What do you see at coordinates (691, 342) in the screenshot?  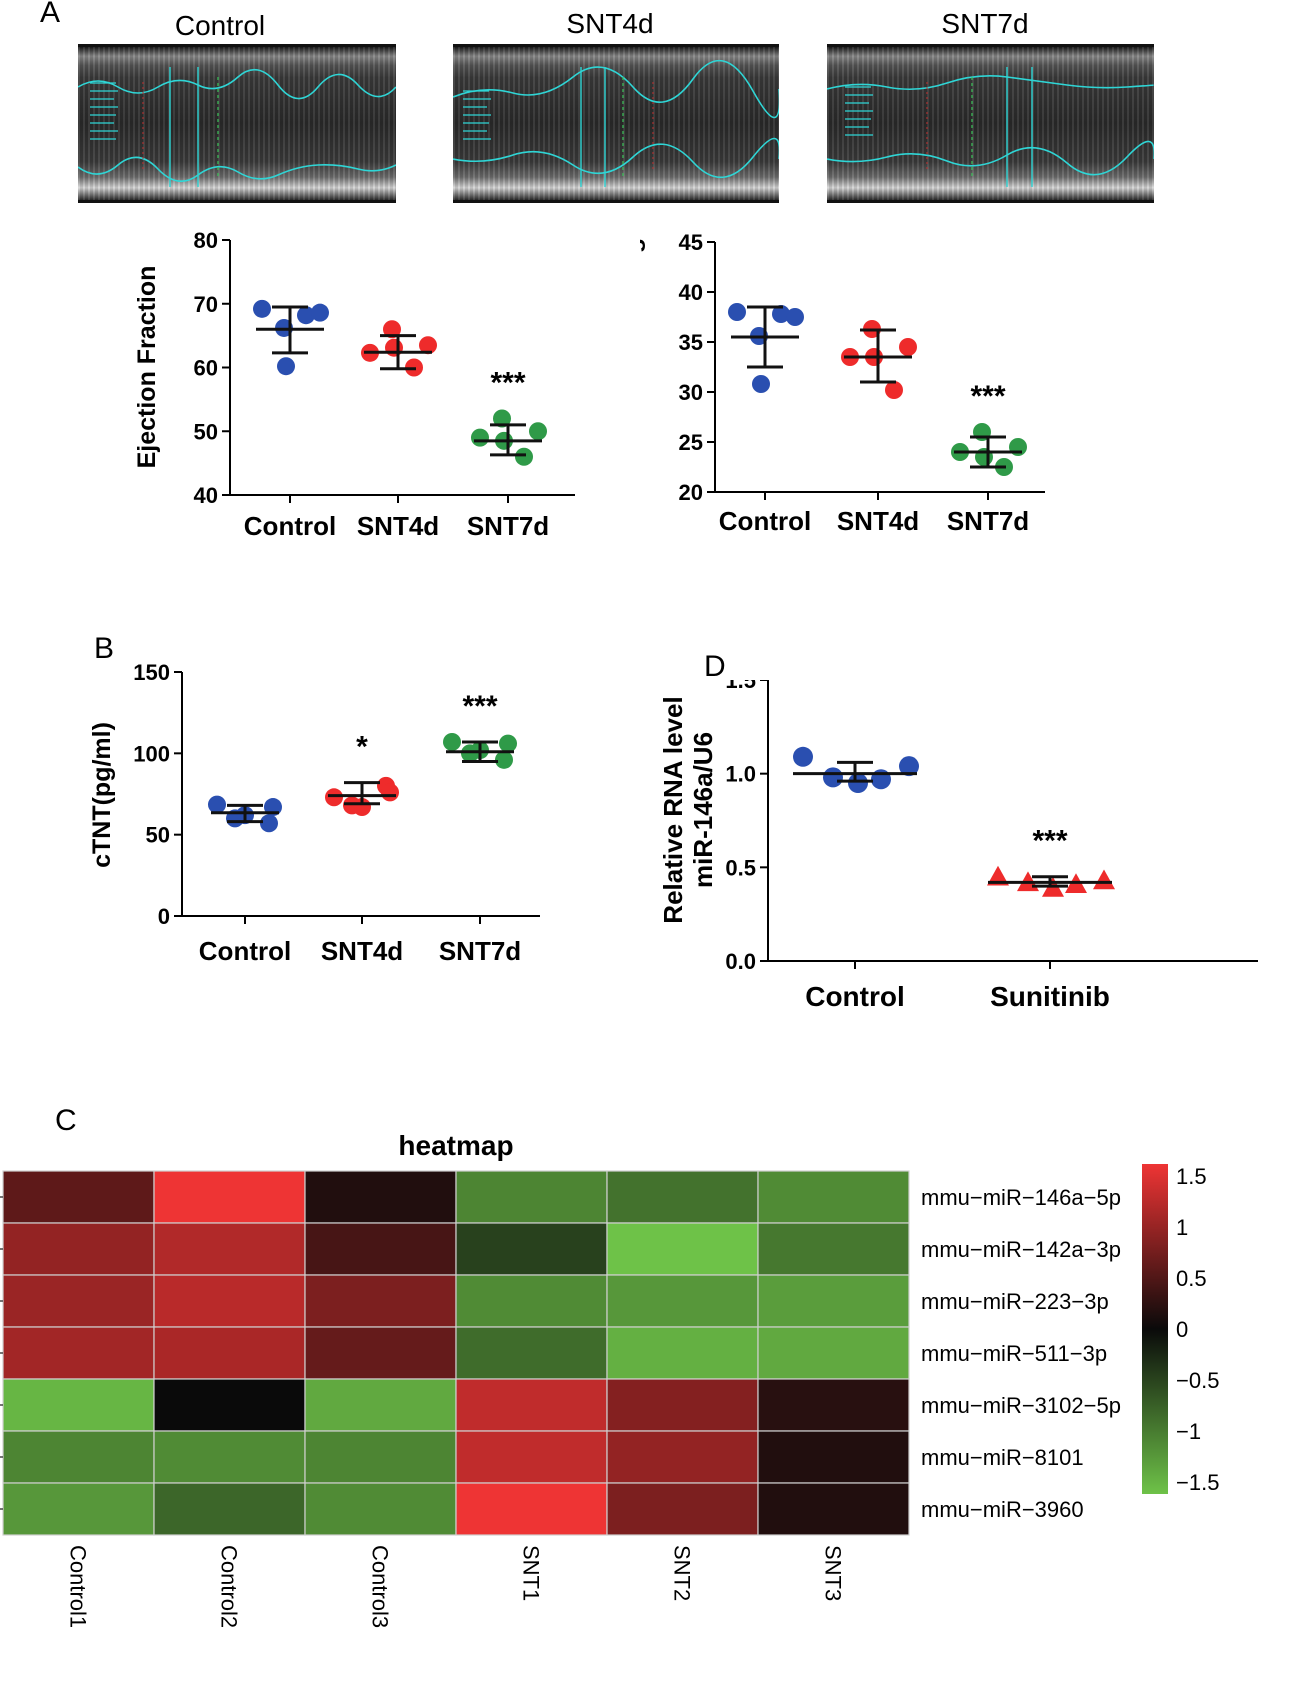 I see `y-tick-label: 35` at bounding box center [691, 342].